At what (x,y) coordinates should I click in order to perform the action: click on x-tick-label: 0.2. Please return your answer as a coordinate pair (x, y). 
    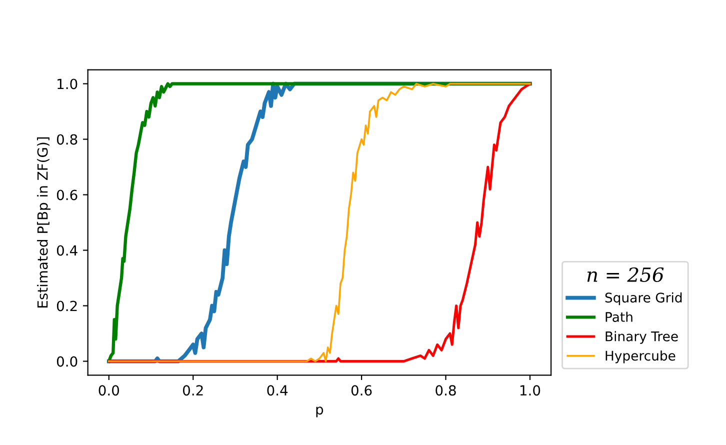
    Looking at the image, I should click on (192, 390).